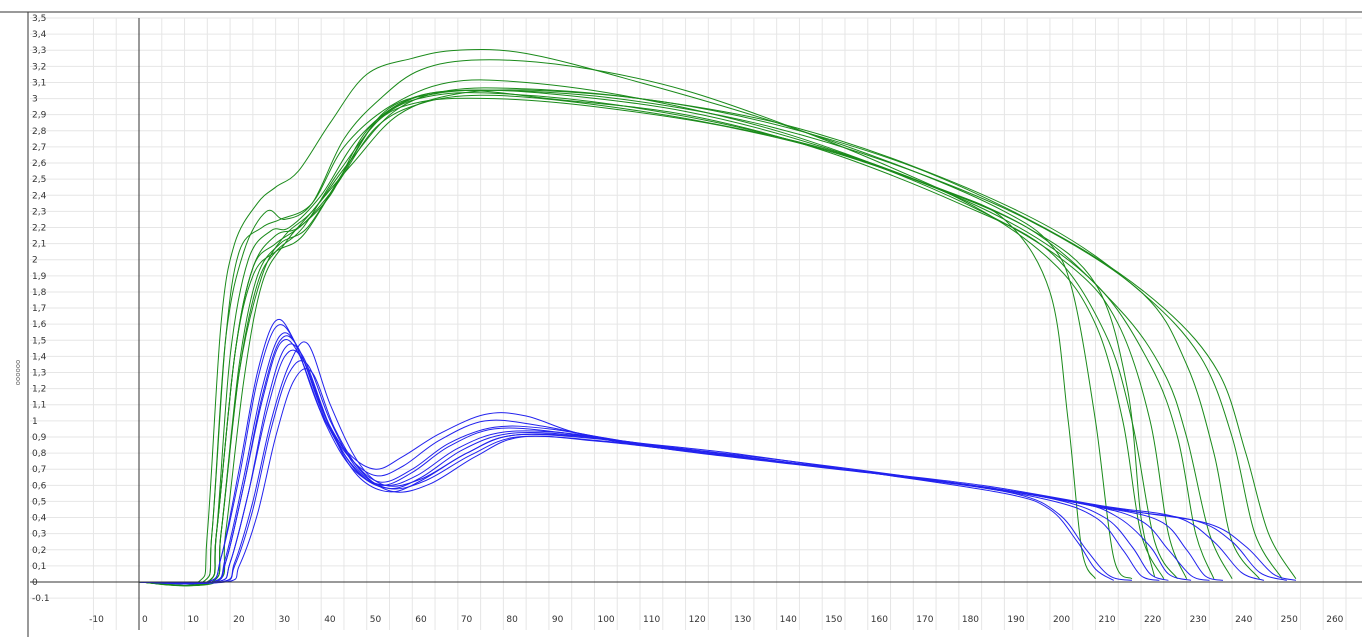 This screenshot has height=637, width=1362. I want to click on x-tick-label: 50, so click(376, 620).